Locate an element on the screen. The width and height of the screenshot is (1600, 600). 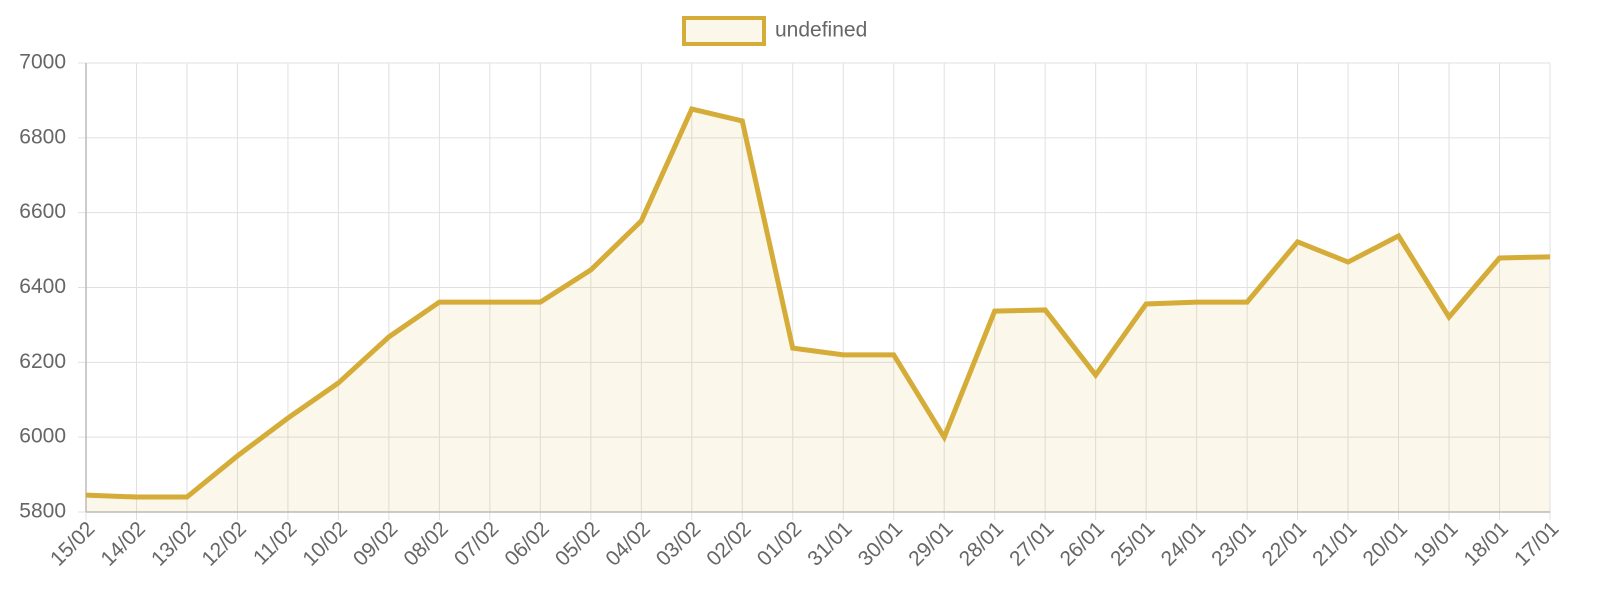
x-tick-label: 25/01 is located at coordinates (1132, 543).